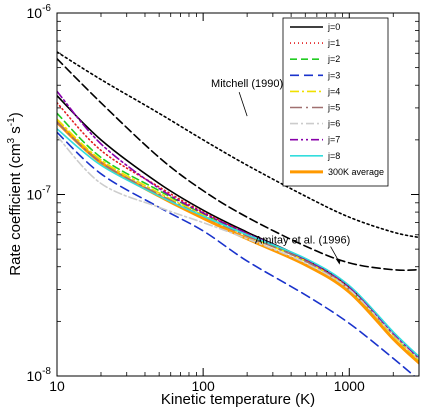 The height and width of the screenshot is (409, 421). I want to click on y-axis-label-main: Rate coefficient (cm, so click(15, 209).